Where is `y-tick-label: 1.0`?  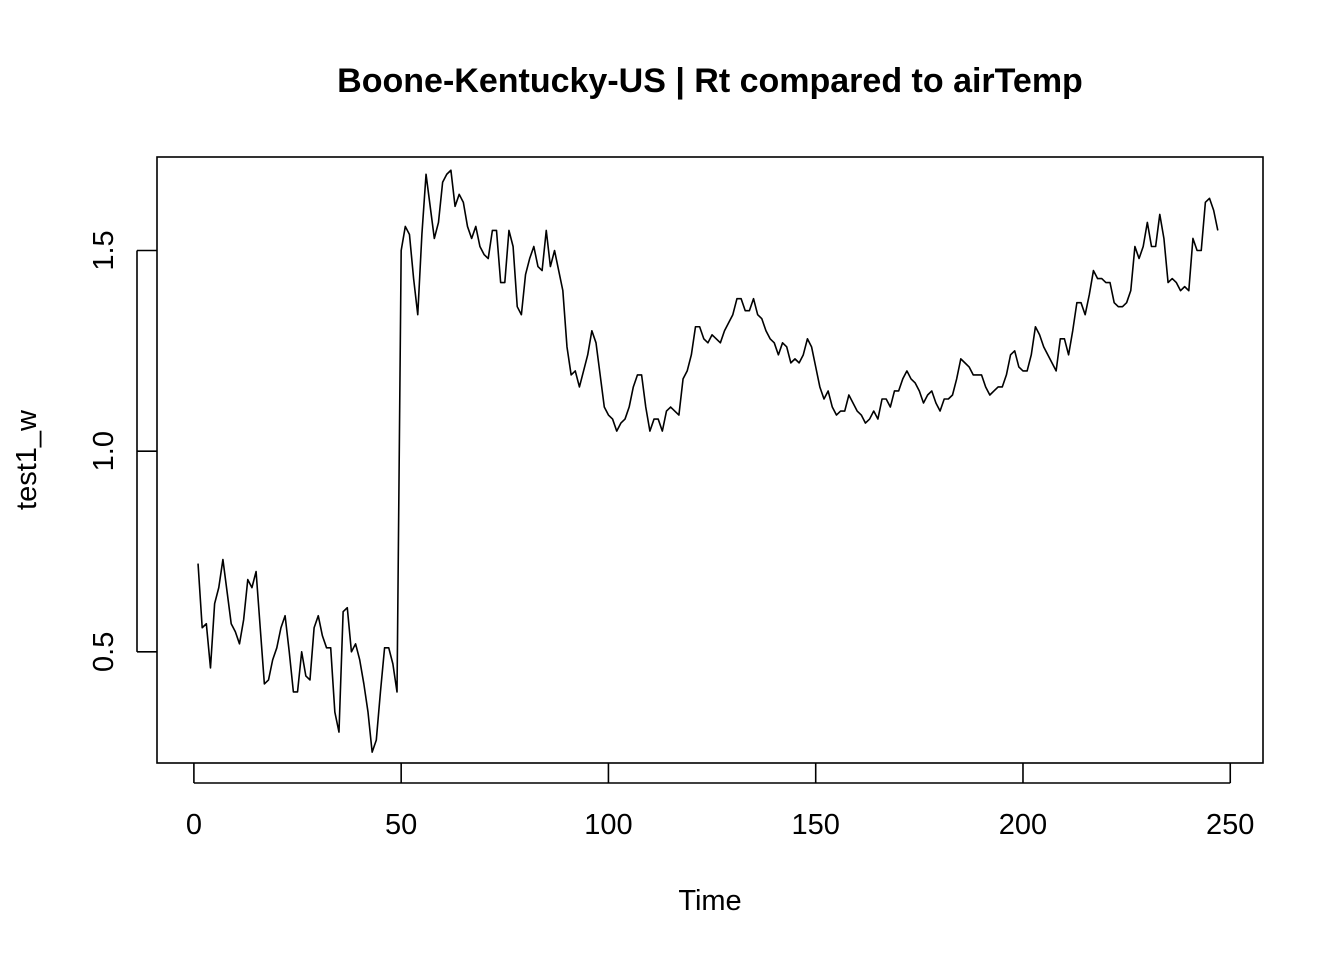 y-tick-label: 1.0 is located at coordinates (104, 451).